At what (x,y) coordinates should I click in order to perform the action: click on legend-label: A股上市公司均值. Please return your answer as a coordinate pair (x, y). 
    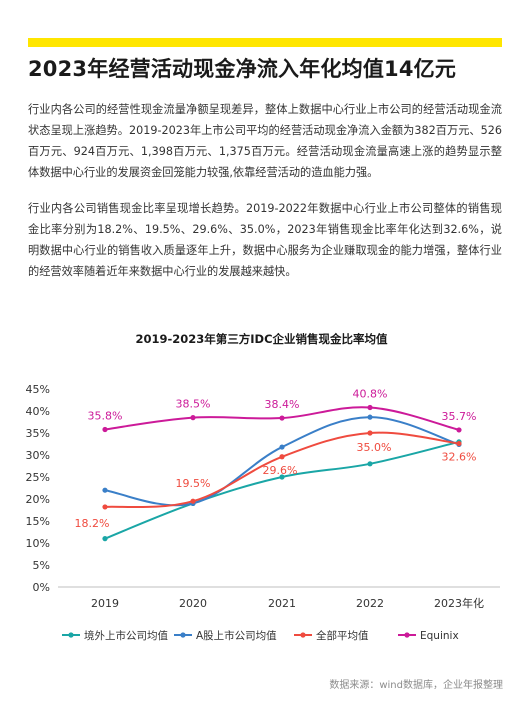
    Looking at the image, I should click on (236, 635).